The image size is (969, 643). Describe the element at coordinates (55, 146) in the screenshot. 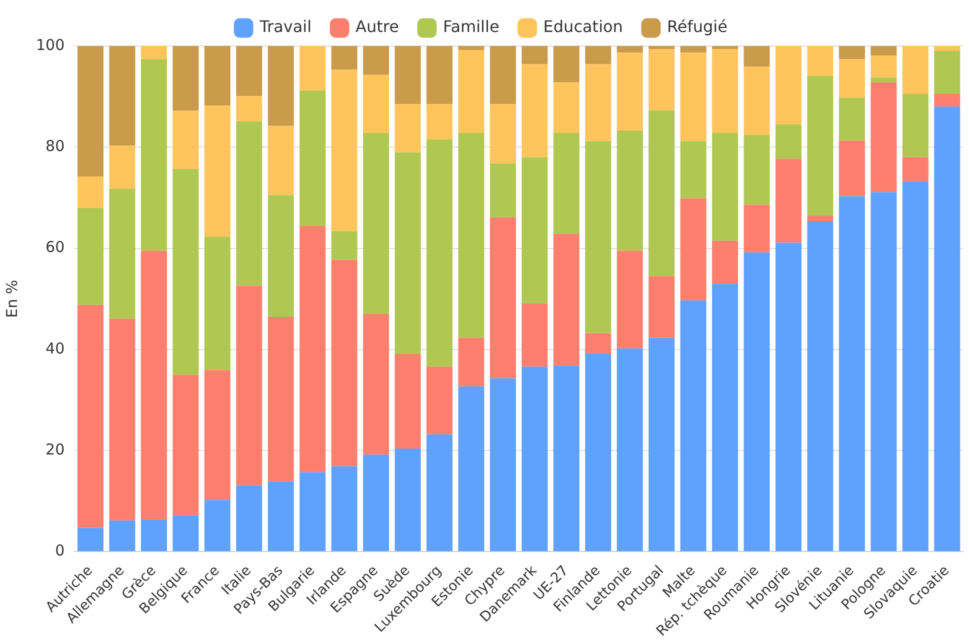

I see `y-tick-label: 80` at that location.